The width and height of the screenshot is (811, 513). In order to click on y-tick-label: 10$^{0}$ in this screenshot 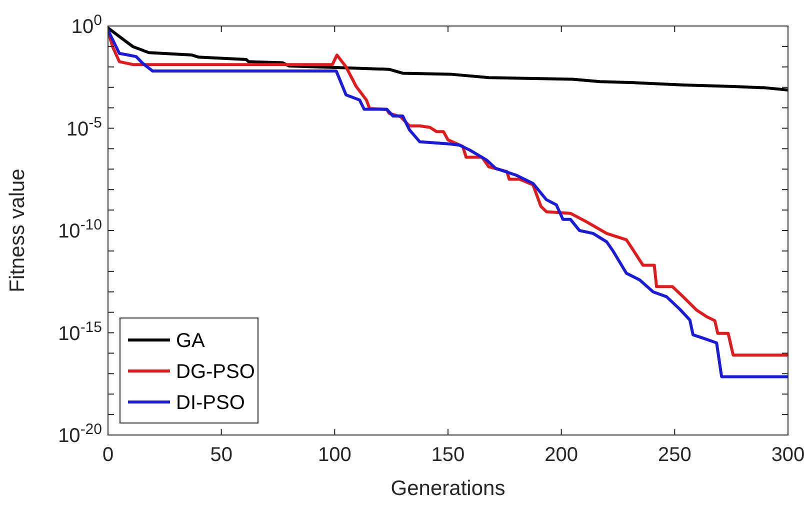, I will do `click(86, 25)`.